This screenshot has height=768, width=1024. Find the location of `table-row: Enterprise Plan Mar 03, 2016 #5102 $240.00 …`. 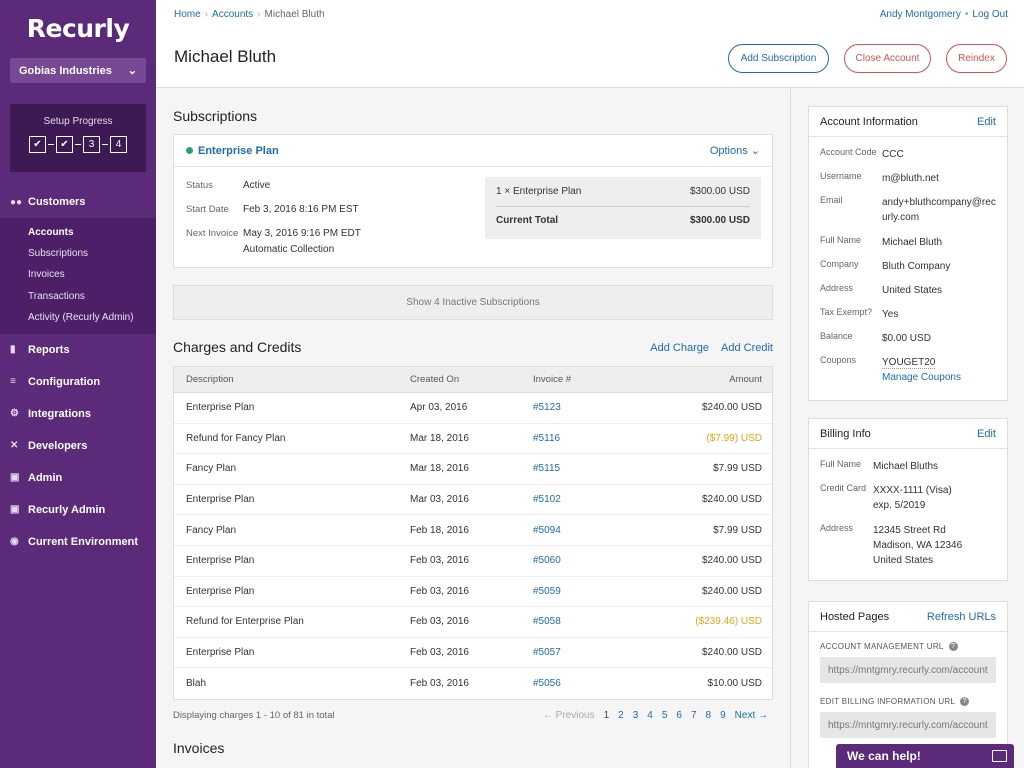

table-row: Enterprise Plan Mar 03, 2016 #5102 $240.00 … is located at coordinates (473, 500).